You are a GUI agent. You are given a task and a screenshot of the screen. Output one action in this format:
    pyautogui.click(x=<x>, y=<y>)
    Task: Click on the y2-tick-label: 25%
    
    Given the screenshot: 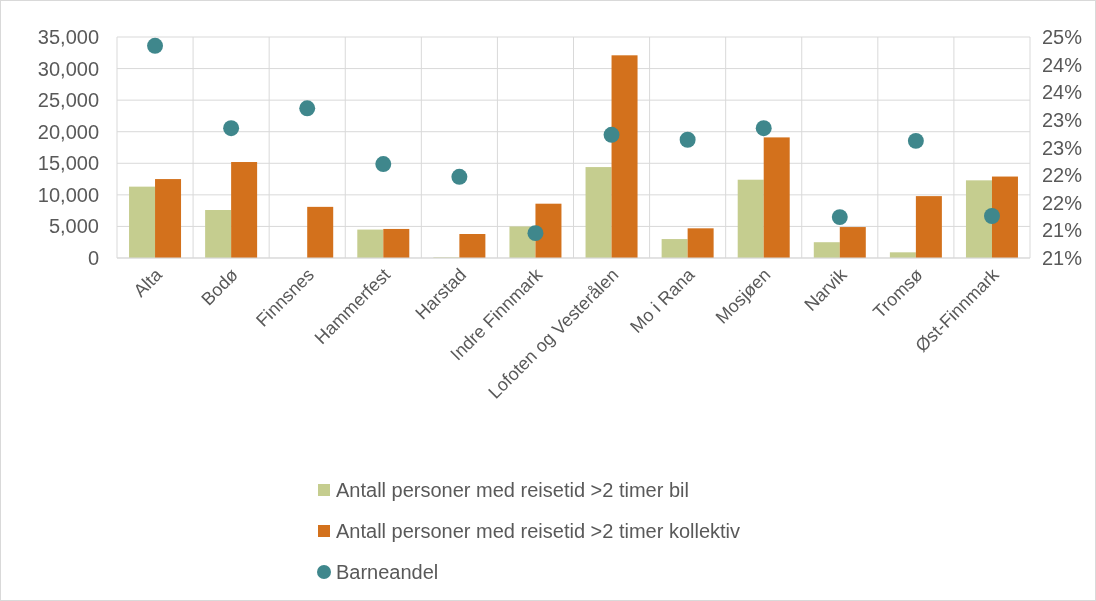 What is the action you would take?
    pyautogui.click(x=1062, y=37)
    